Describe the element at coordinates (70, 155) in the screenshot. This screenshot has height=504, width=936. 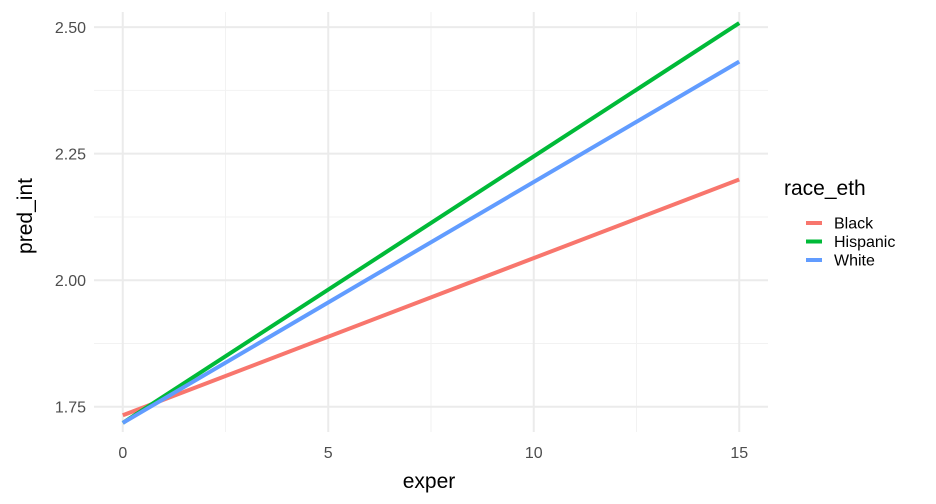
I see `y-tick-label: 2.25` at that location.